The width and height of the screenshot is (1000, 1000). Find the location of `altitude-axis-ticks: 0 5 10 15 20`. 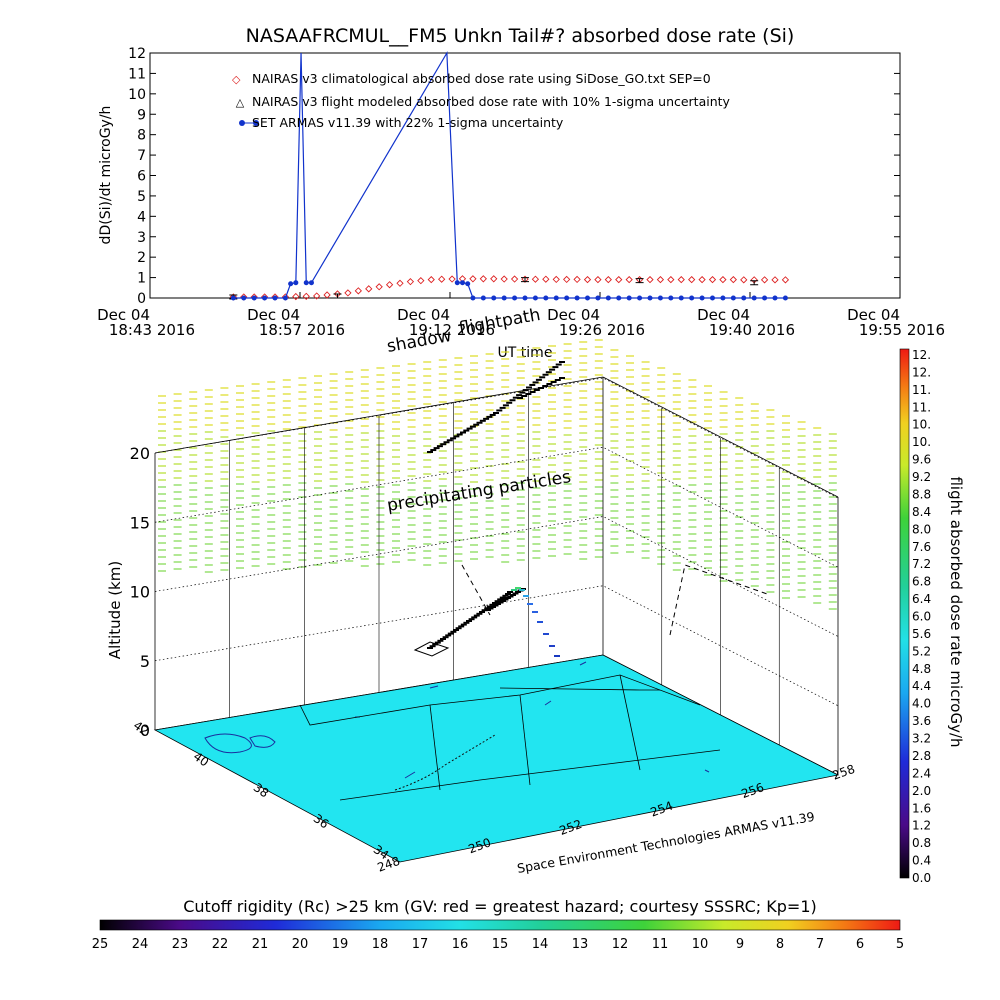

altitude-axis-ticks: 0 5 10 15 20 is located at coordinates (140, 592).